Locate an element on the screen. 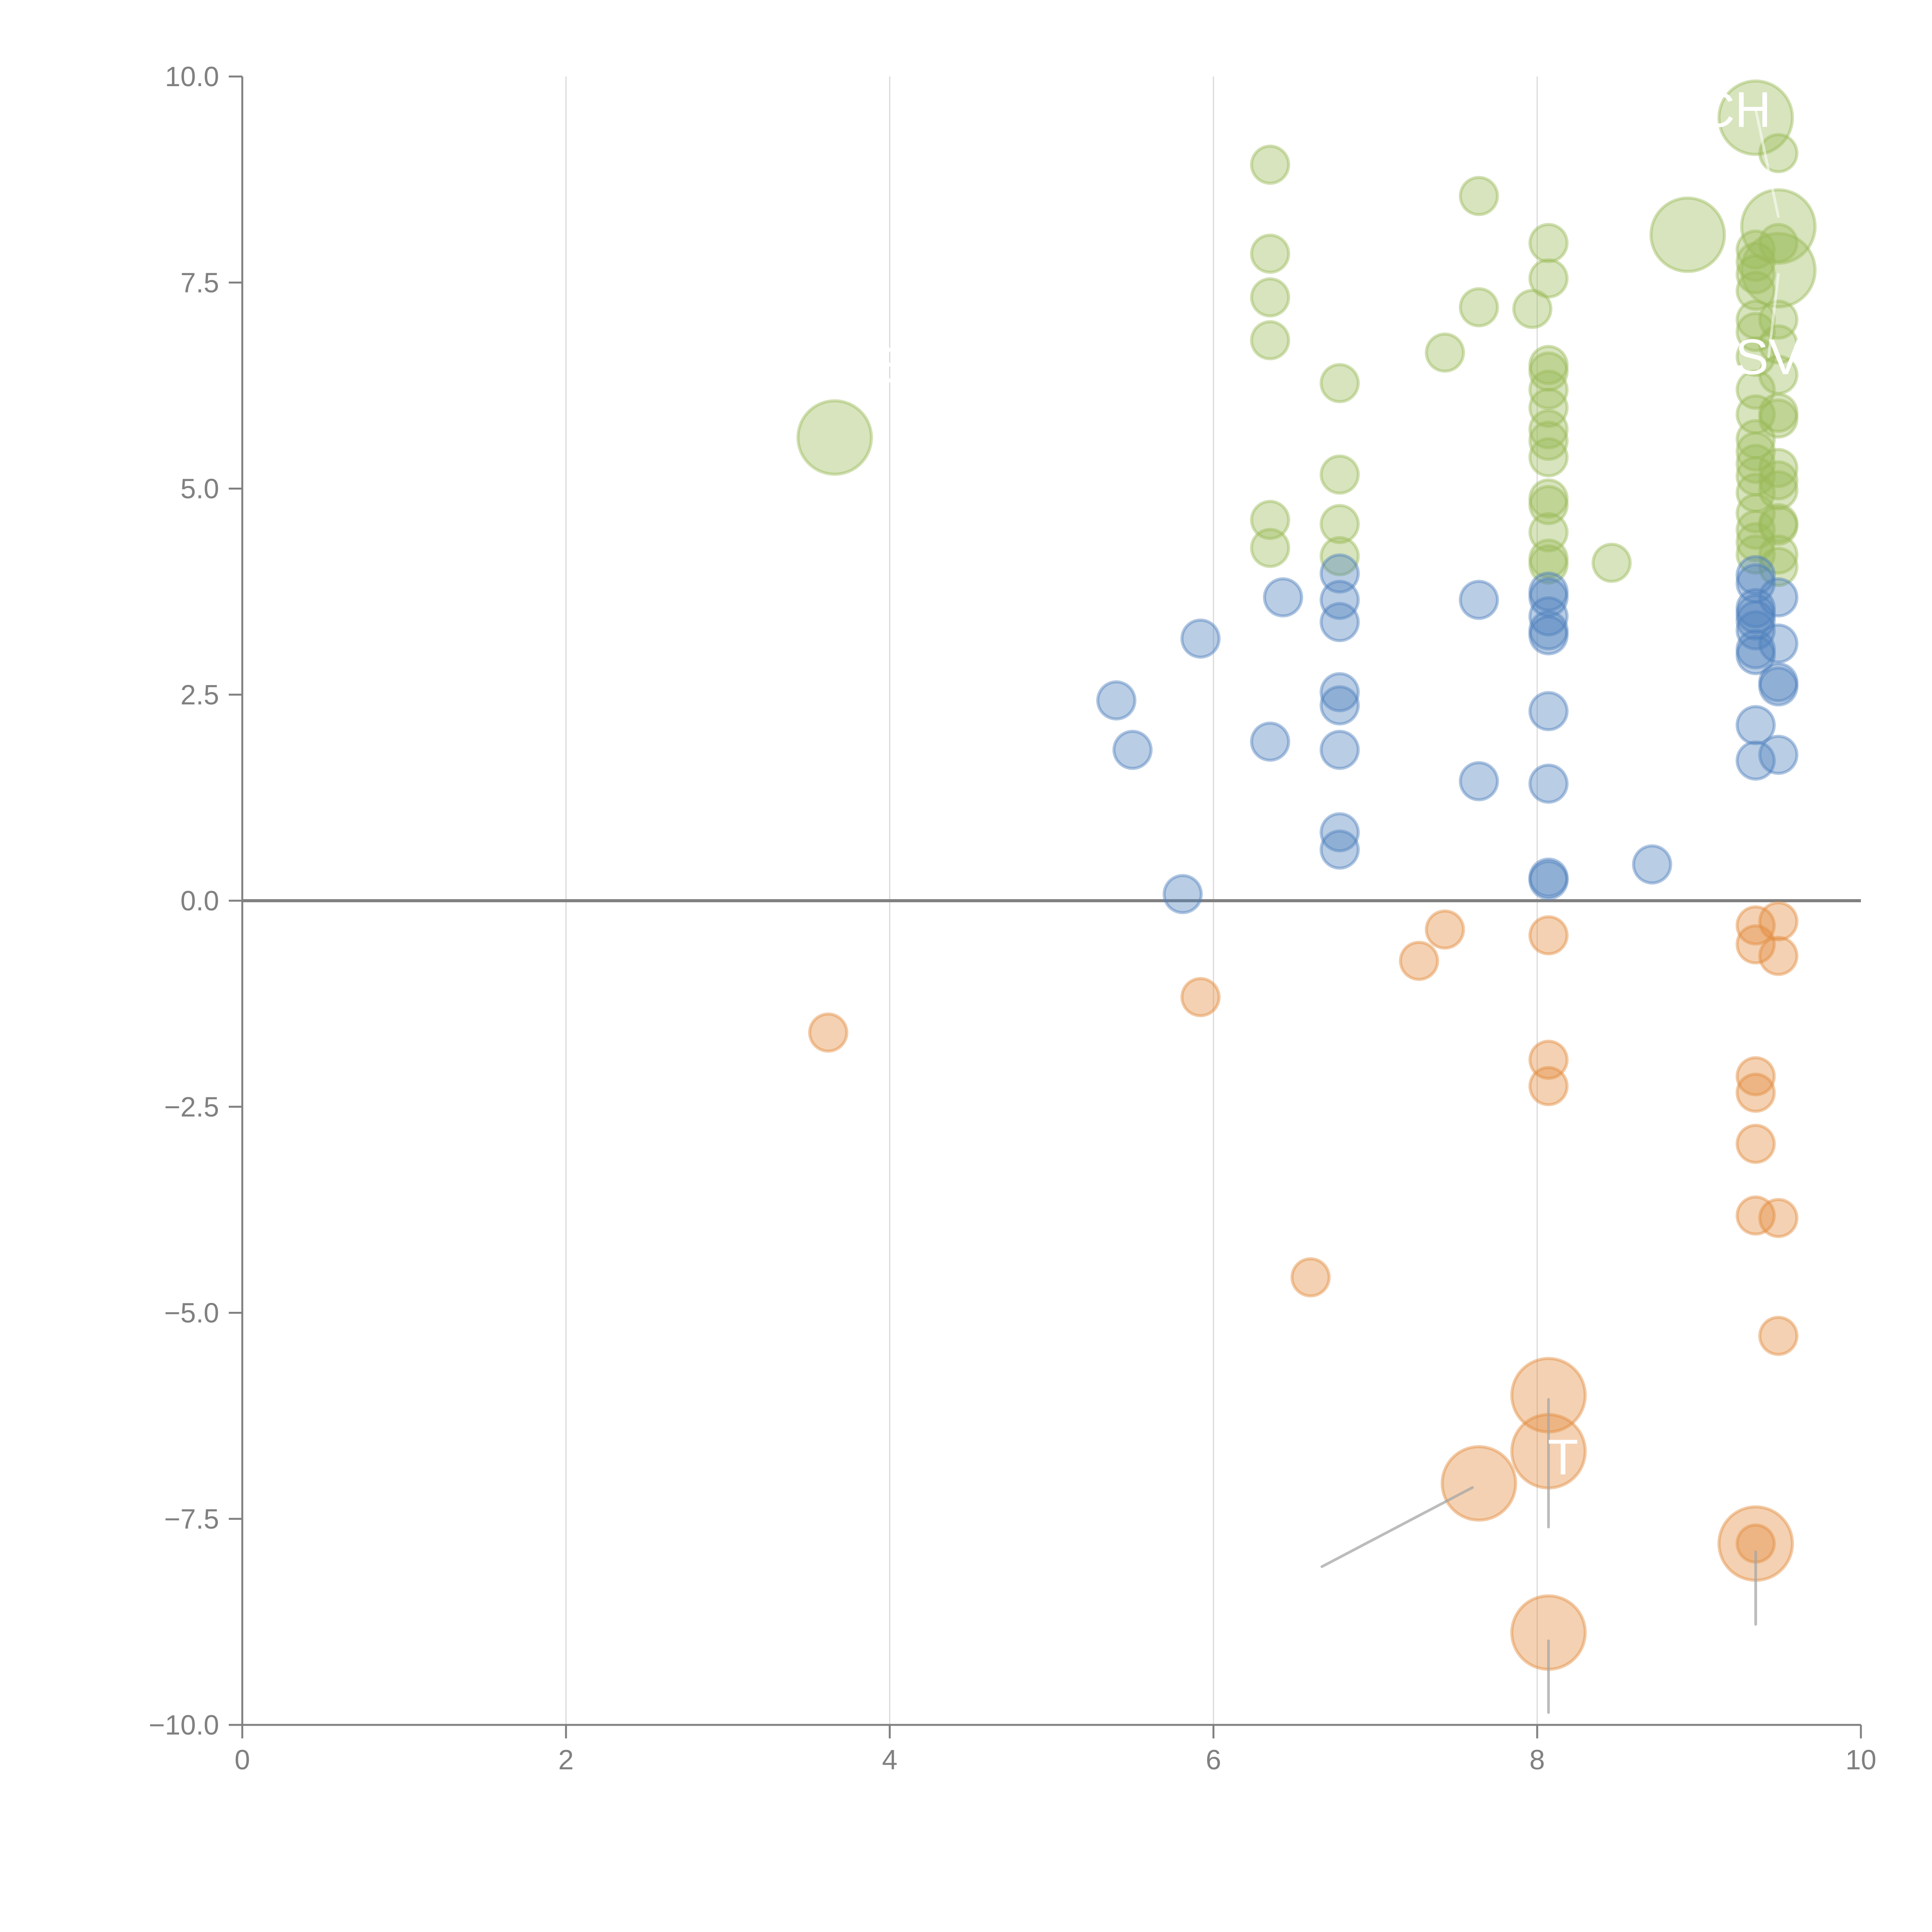 This screenshot has width=1932, height=1932. x-tick-label: 10 is located at coordinates (1860, 1760).